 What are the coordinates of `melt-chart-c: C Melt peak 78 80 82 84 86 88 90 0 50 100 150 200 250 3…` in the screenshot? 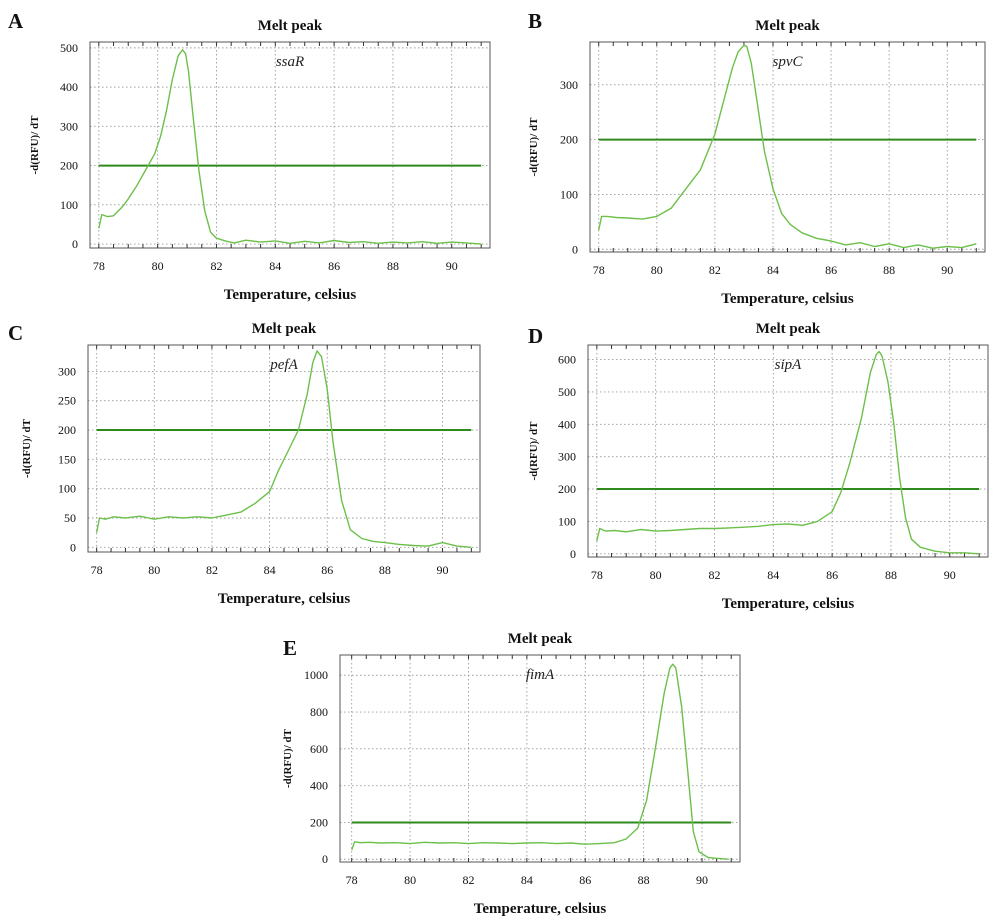 It's located at (244, 464).